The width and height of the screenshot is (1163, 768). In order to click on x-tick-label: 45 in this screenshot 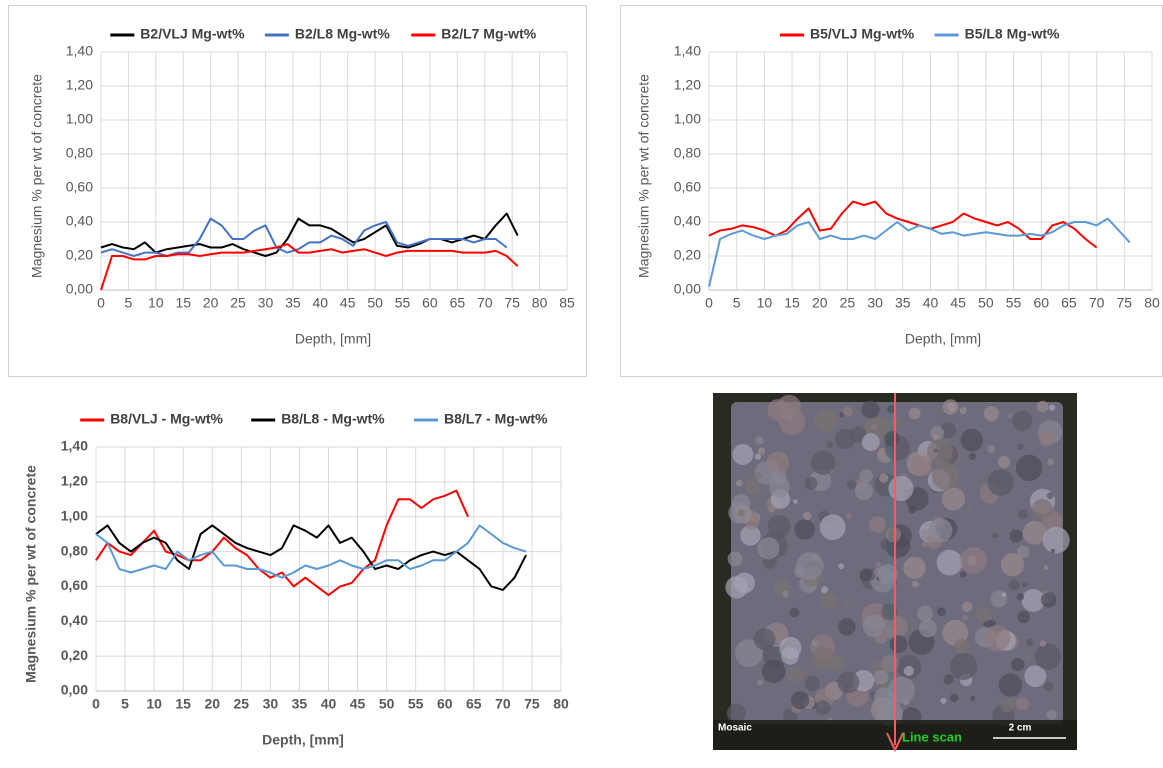, I will do `click(958, 303)`.